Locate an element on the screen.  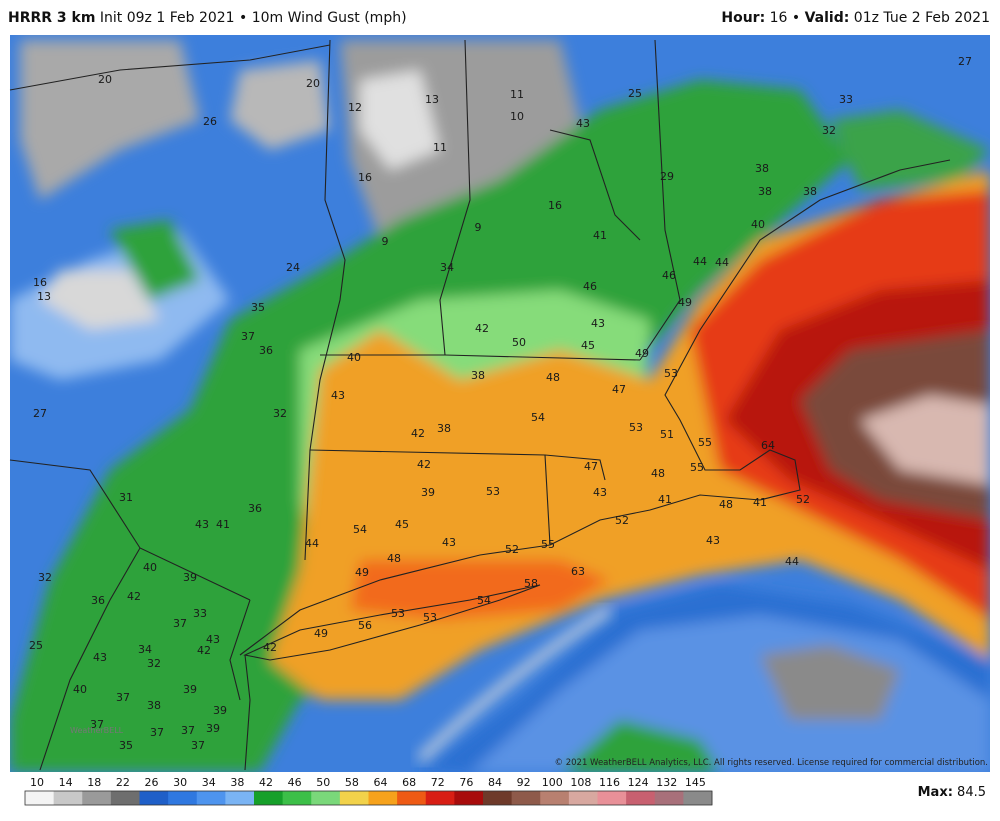
colorbar-label: 64 is located at coordinates (381, 782).